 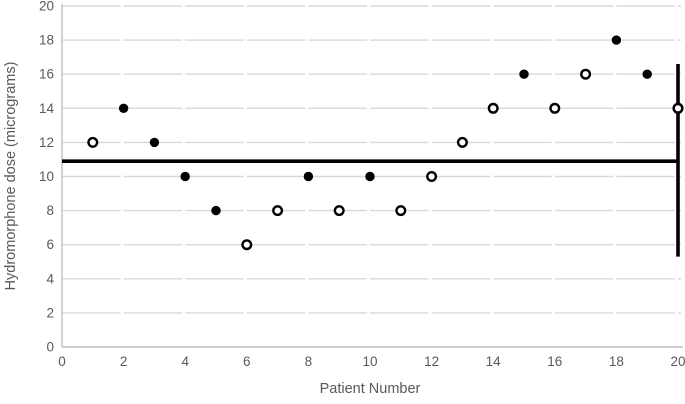 What do you see at coordinates (494, 361) in the screenshot?
I see `x-tick-label: 14` at bounding box center [494, 361].